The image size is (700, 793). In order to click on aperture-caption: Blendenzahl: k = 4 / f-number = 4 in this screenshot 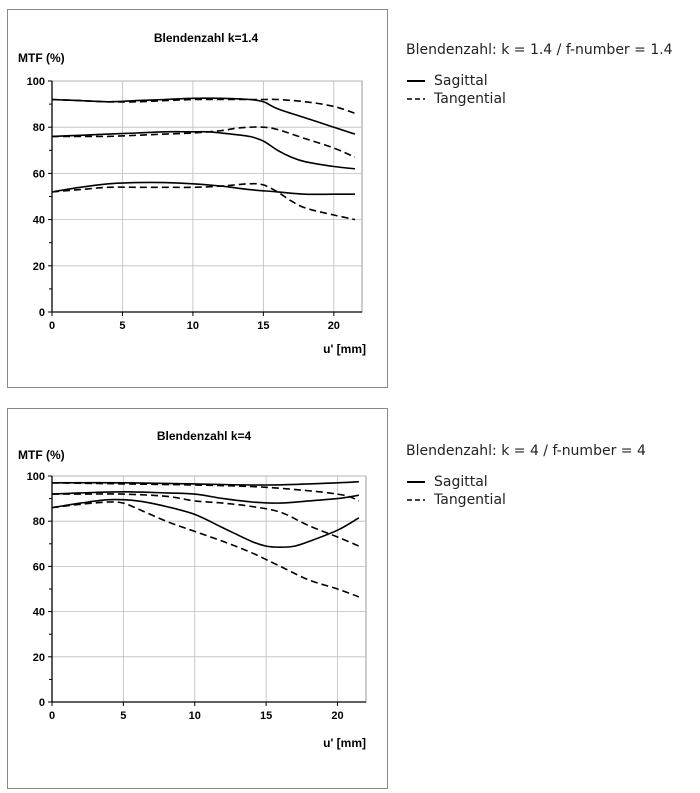, I will do `click(526, 451)`.